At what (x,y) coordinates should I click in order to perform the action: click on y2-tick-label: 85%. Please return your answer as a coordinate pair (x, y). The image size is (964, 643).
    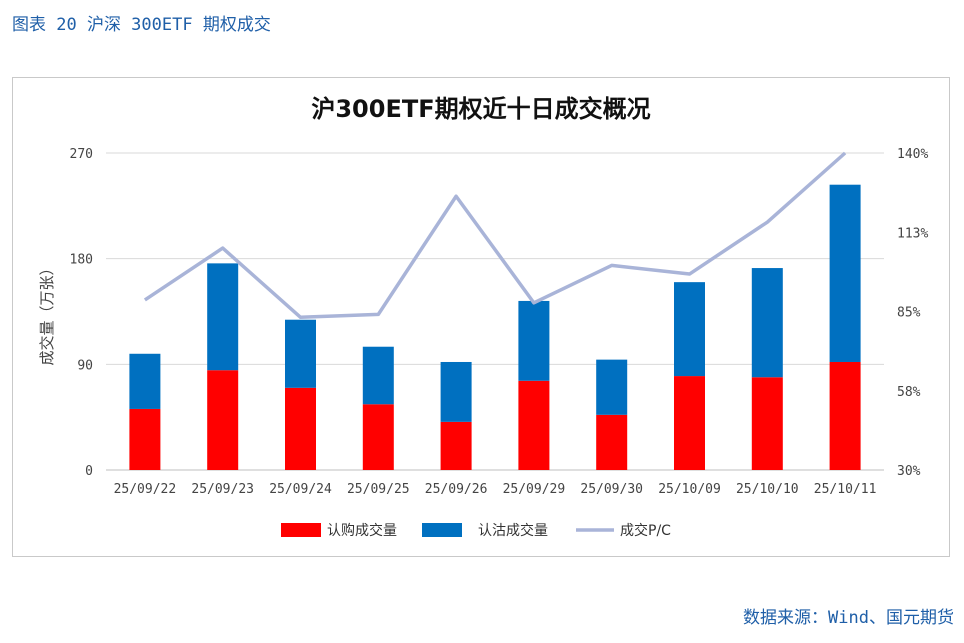
    Looking at the image, I should click on (909, 313).